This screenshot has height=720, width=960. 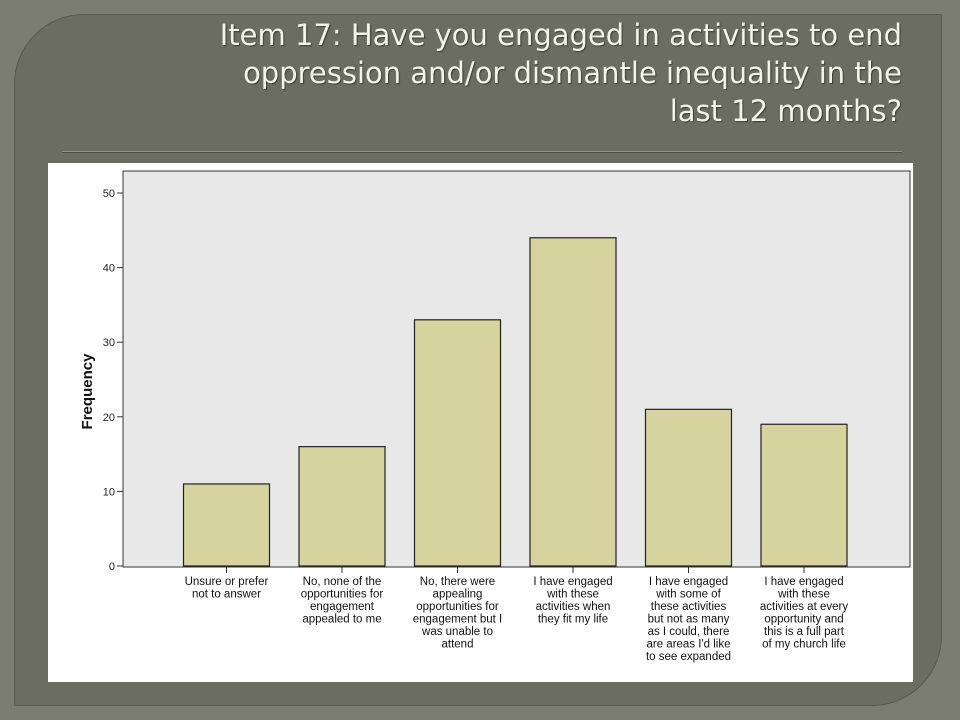 What do you see at coordinates (342, 582) in the screenshot?
I see `x-tick-label: No, none of the` at bounding box center [342, 582].